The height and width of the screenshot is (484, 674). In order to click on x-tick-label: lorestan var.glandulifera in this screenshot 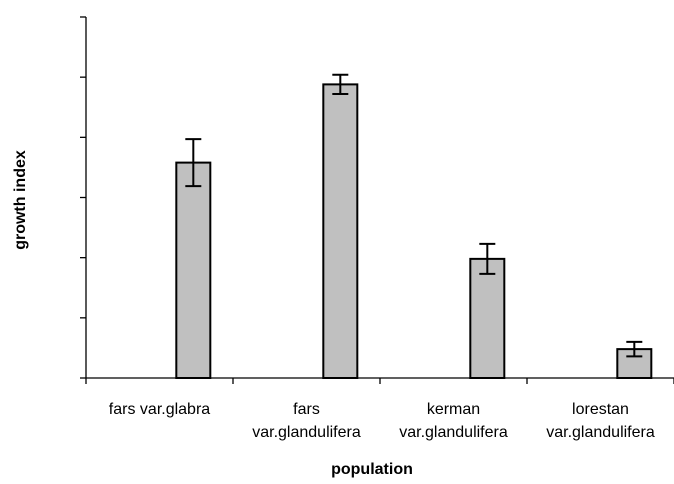, I will do `click(600, 421)`.